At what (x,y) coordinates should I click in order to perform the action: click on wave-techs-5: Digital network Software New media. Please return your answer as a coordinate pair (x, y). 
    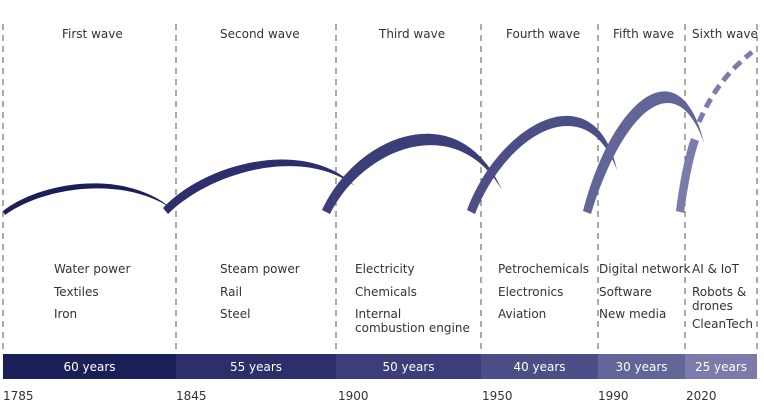
    Looking at the image, I should click on (644, 292).